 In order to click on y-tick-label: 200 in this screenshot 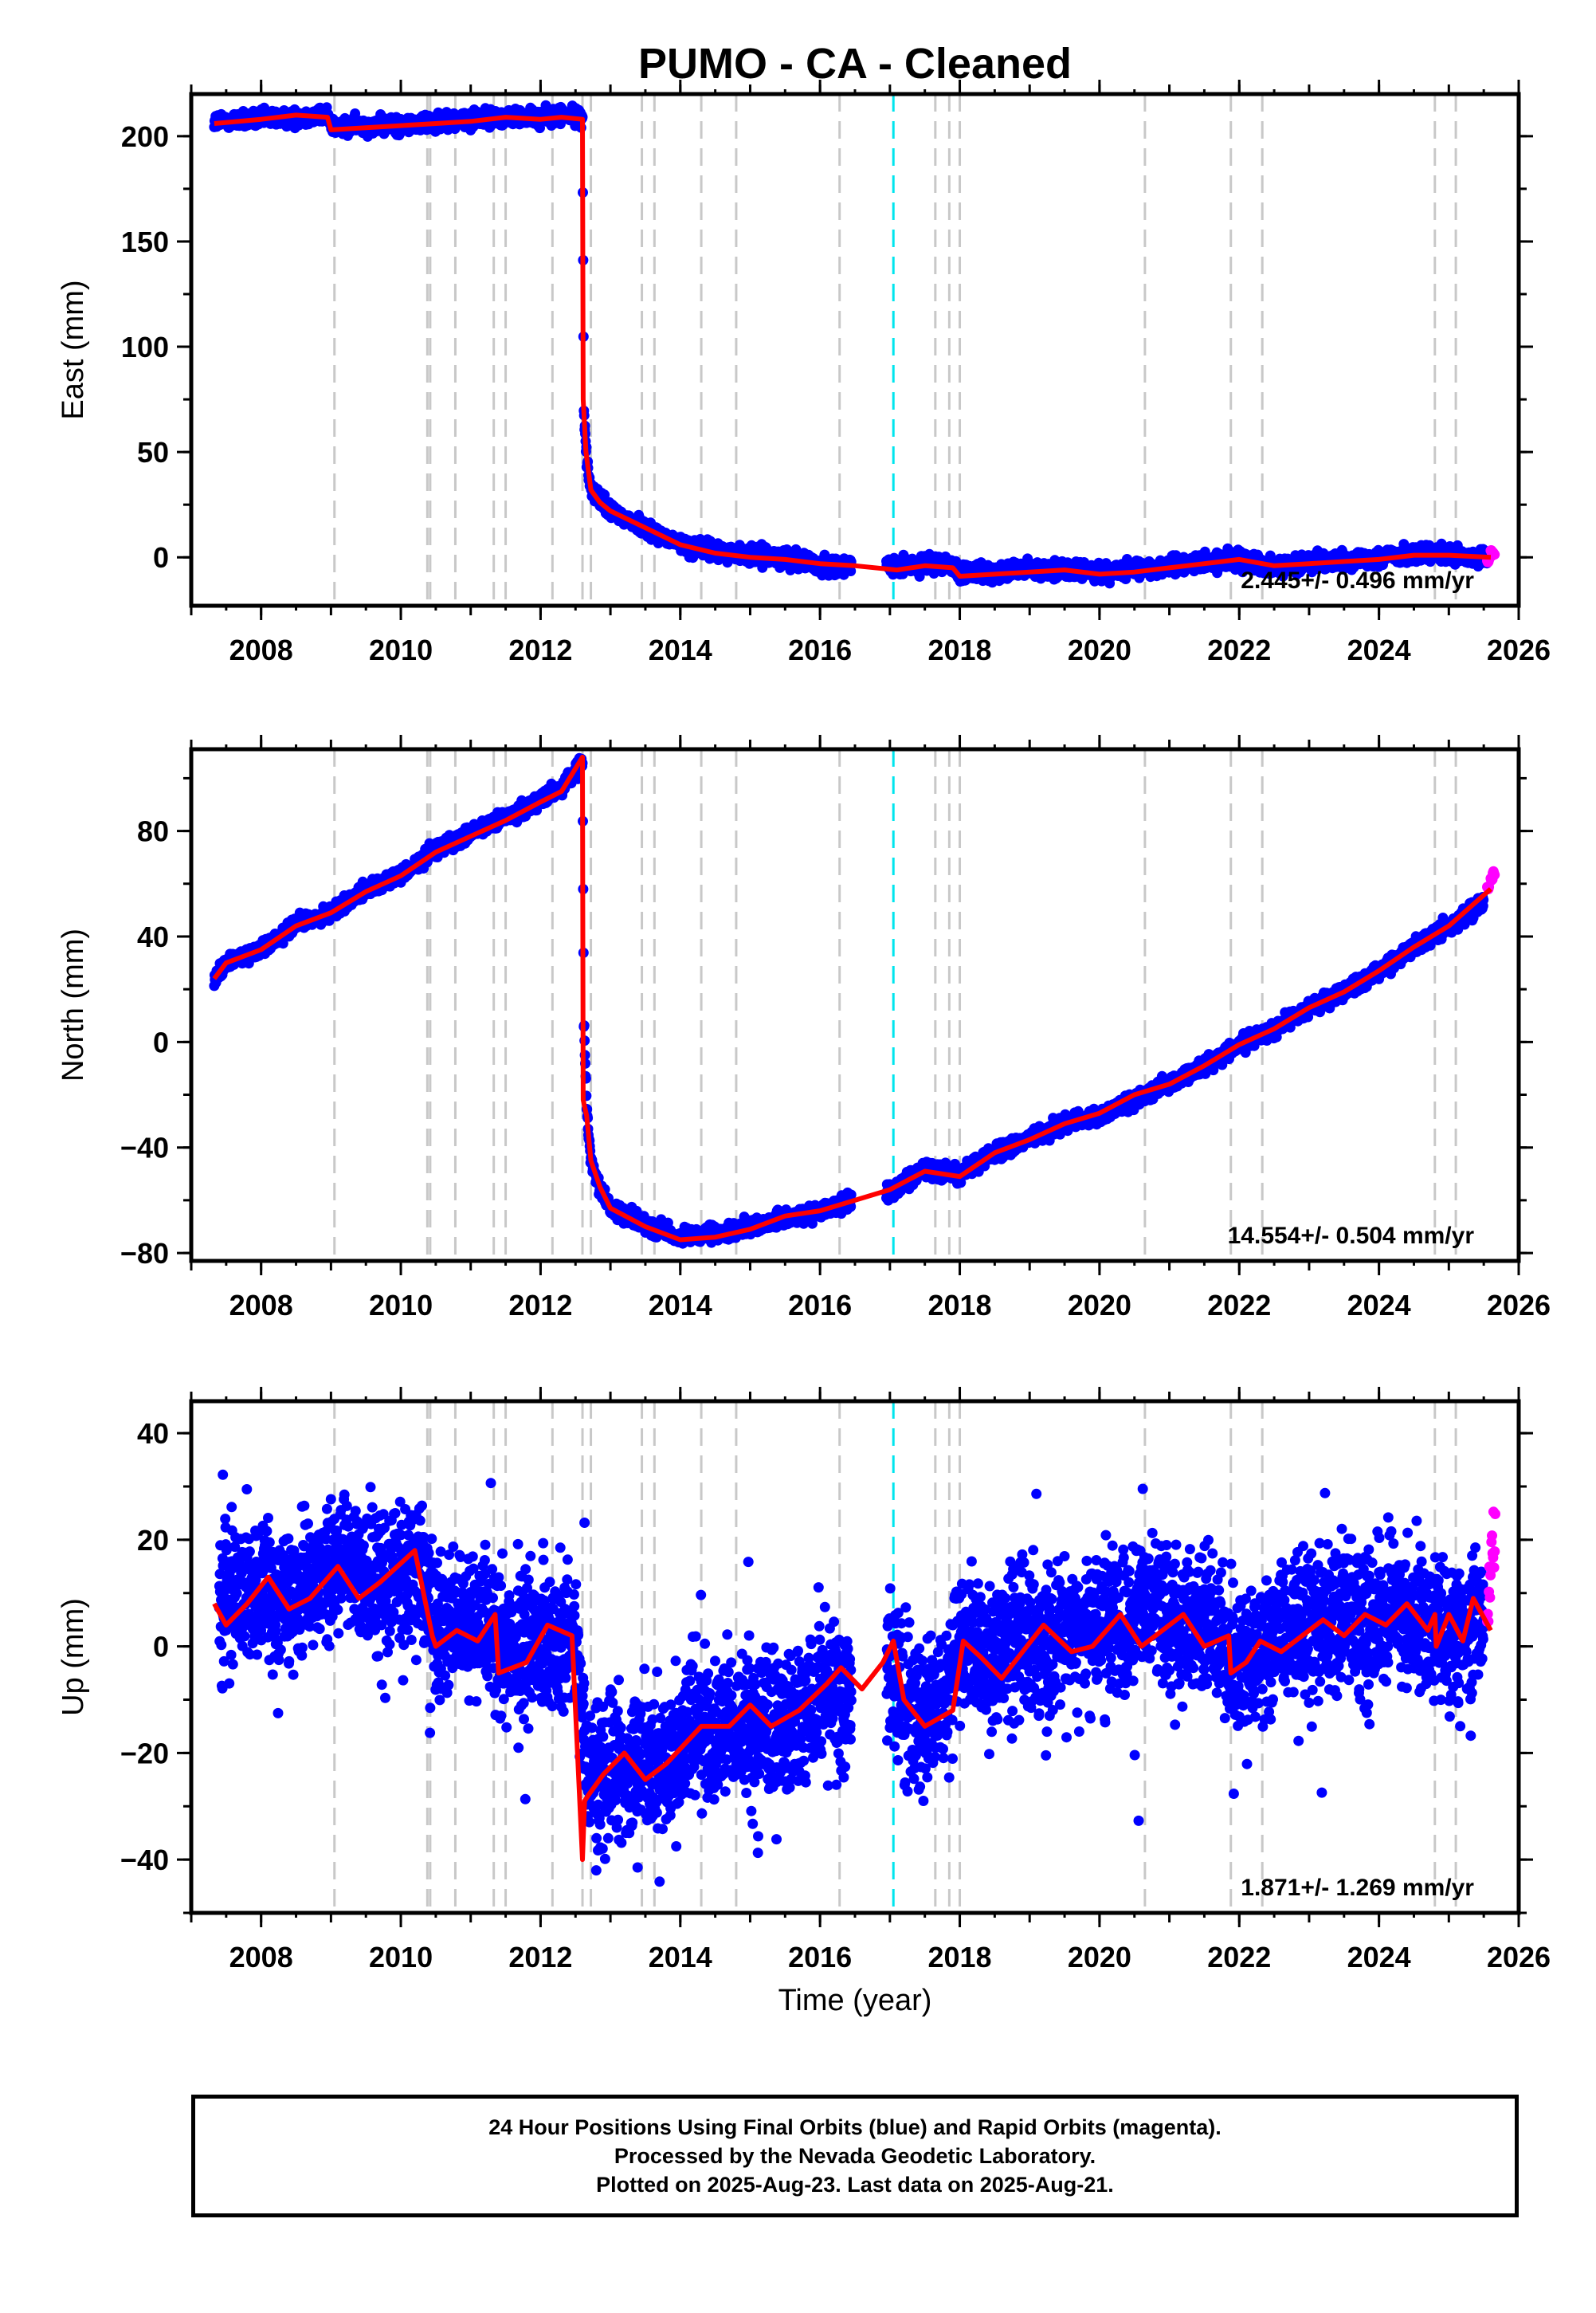, I will do `click(145, 136)`.